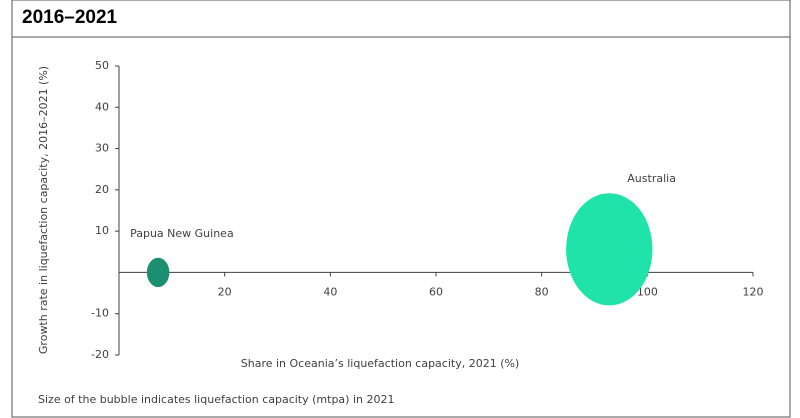  What do you see at coordinates (225, 291) in the screenshot?
I see `x-tick-label: 20` at bounding box center [225, 291].